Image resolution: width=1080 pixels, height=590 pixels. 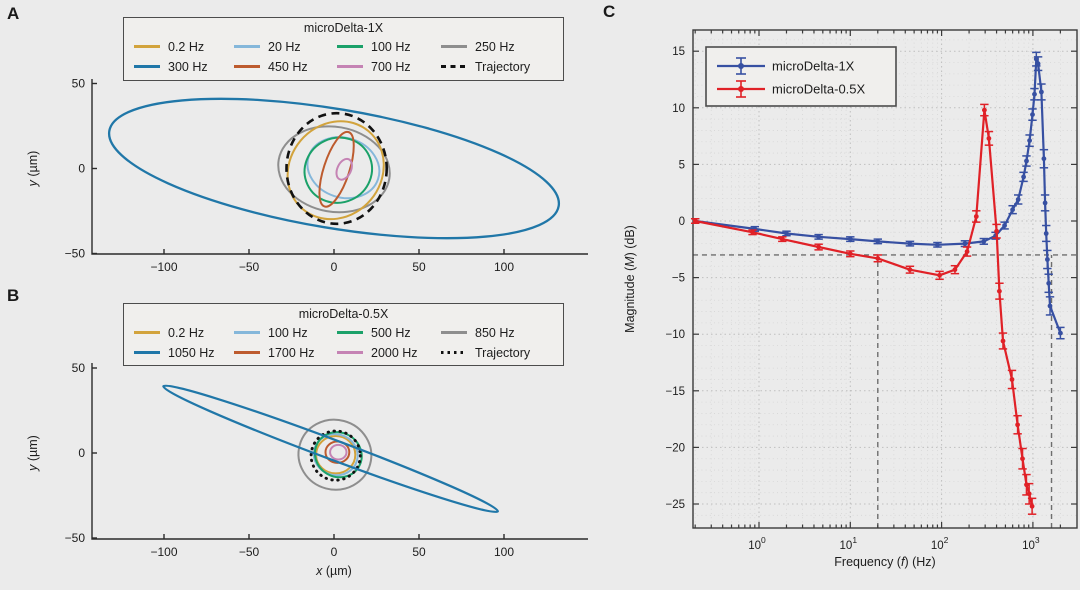 What do you see at coordinates (285, 46) in the screenshot?
I see `legend-entry-20Hz: 20 Hz` at bounding box center [285, 46].